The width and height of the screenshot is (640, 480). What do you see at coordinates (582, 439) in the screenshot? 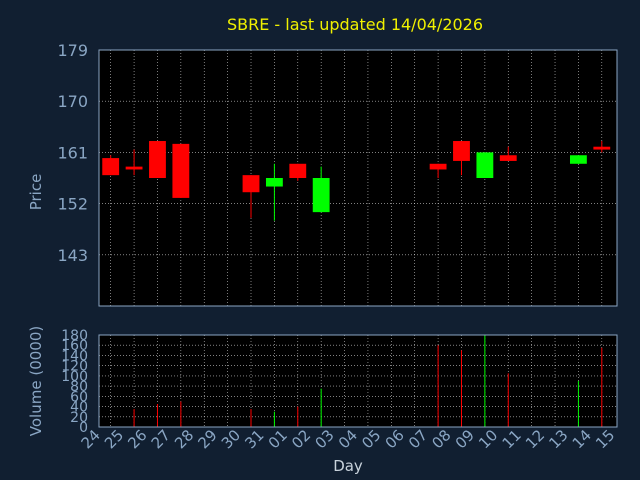
I see `x-tick-label: 14` at bounding box center [582, 439].